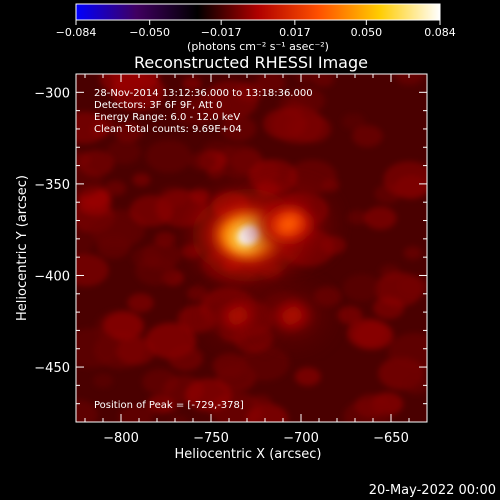 The width and height of the screenshot is (500, 500). Describe the element at coordinates (52, 276) in the screenshot. I see `y-tick-label: −400` at that location.